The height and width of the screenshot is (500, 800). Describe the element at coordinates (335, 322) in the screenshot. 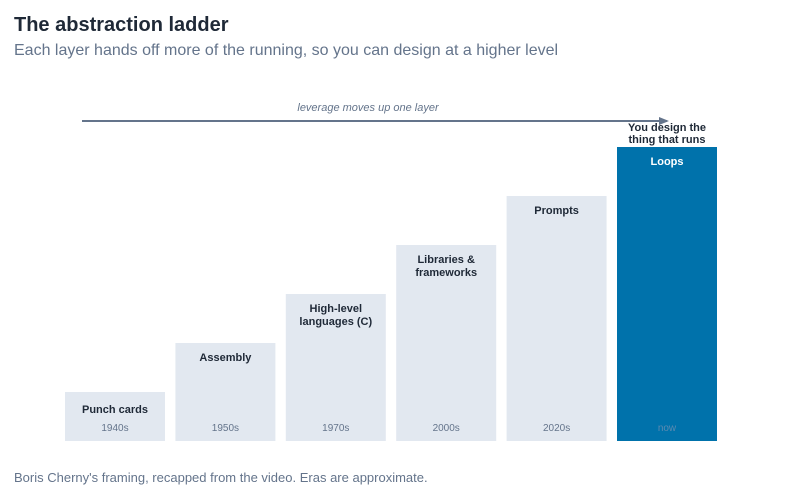

I see `bar-label-high-level-languages-c-line2: languages (C)` at that location.